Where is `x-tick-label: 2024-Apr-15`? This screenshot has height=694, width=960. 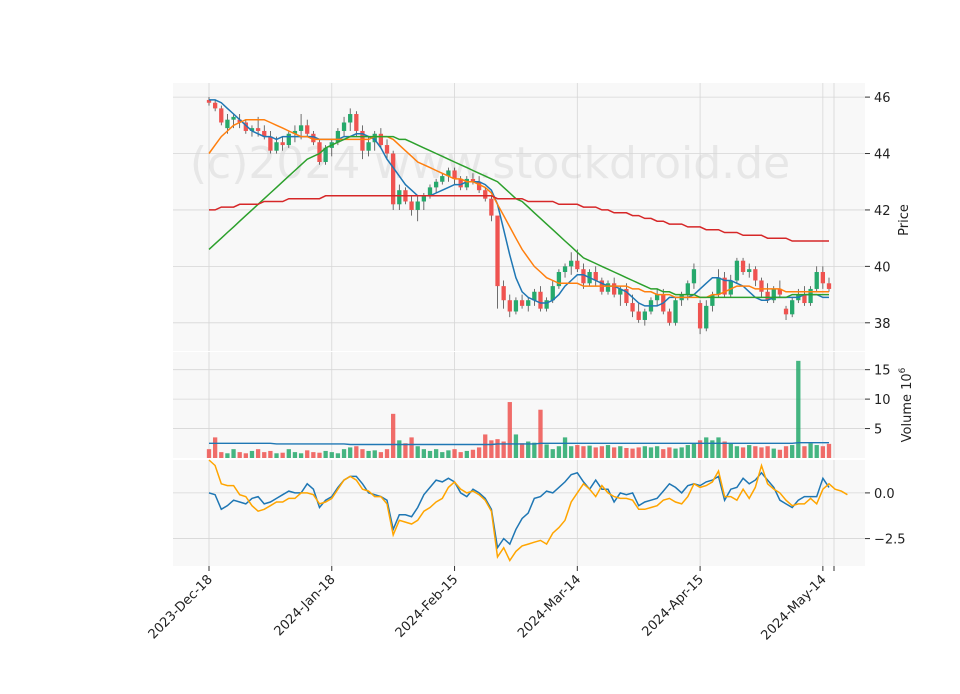
x-tick-label: 2024-Apr-15 is located at coordinates (672, 605).